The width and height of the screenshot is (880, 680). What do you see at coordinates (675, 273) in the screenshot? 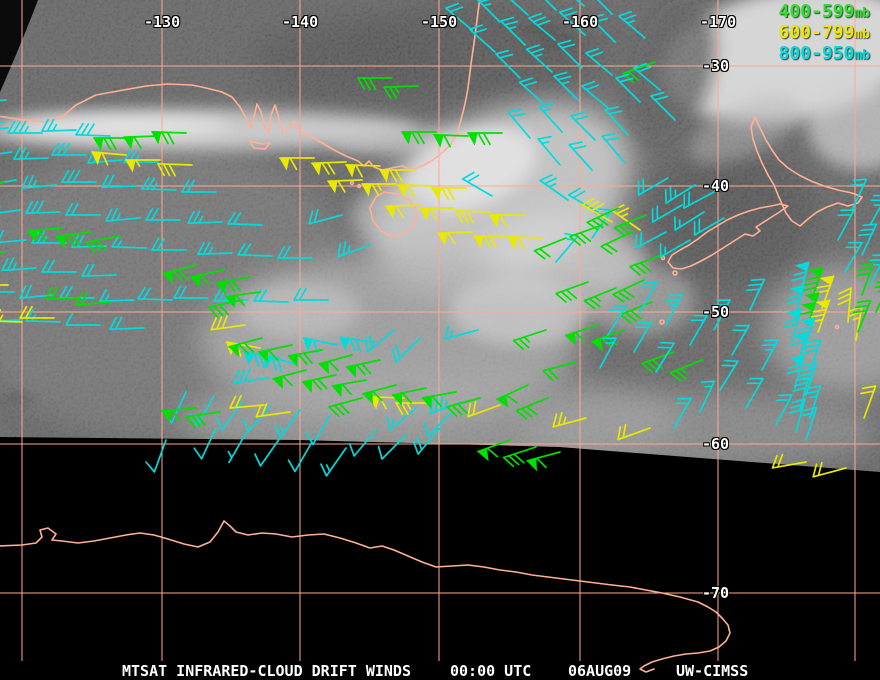
I see `island-stewart` at bounding box center [675, 273].